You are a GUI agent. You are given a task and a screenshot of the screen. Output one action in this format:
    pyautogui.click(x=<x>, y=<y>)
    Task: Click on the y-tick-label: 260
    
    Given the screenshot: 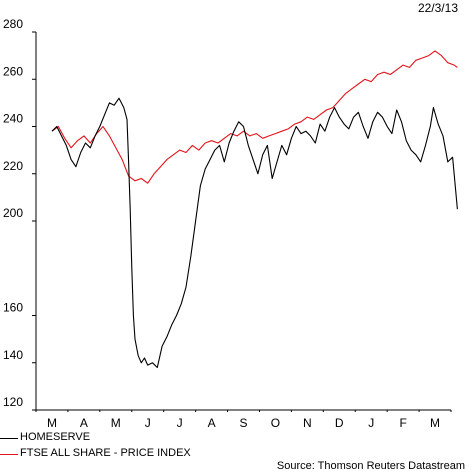 What is the action you would take?
    pyautogui.click(x=13, y=71)
    